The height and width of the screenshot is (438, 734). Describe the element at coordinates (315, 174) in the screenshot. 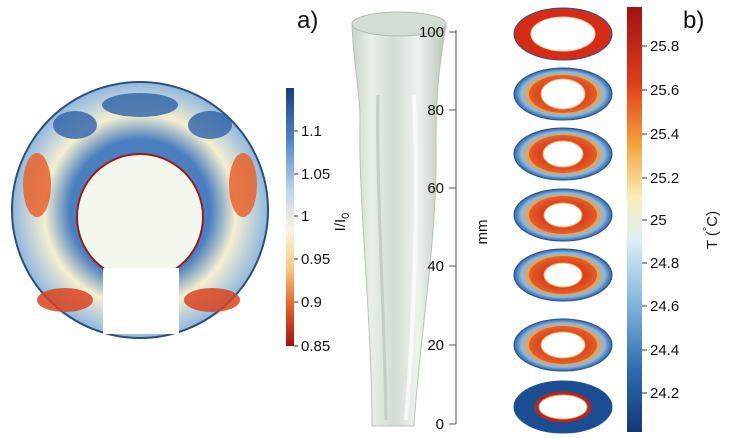

I see `colorbar-intensity-tick-label: 1.05` at that location.